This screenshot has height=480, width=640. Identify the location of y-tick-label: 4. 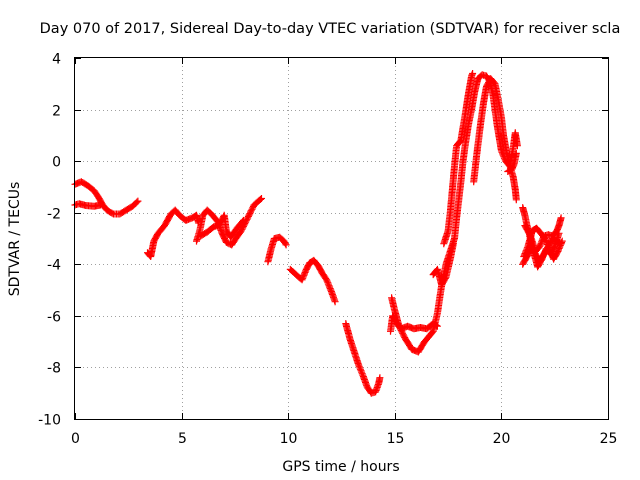
(56, 60).